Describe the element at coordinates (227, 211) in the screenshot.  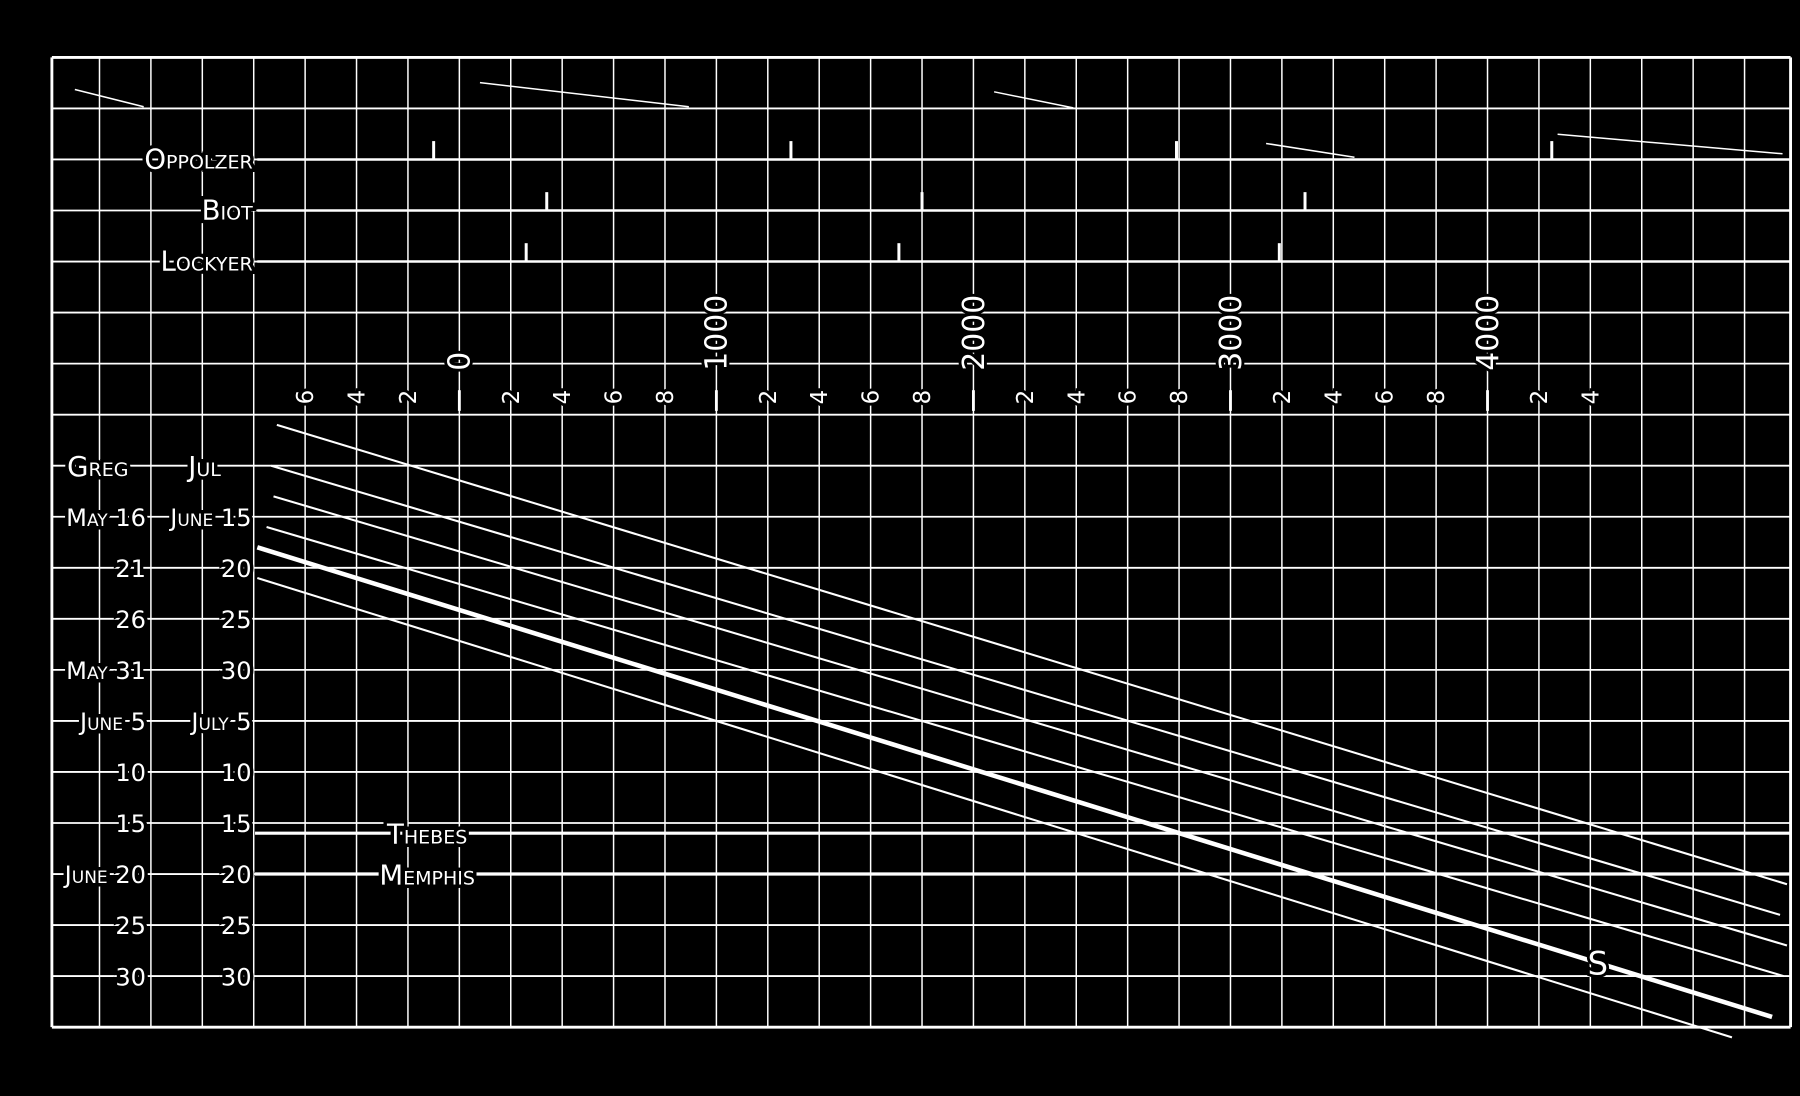
I see `epoch-row-label: Biot` at that location.